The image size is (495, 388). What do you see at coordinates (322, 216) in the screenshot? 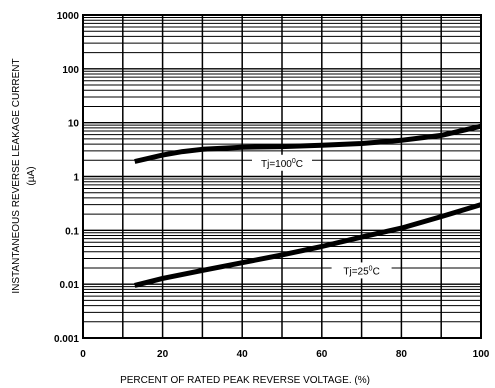
I see `series-annotations: Tj=1000C Tj=250C` at bounding box center [322, 216].